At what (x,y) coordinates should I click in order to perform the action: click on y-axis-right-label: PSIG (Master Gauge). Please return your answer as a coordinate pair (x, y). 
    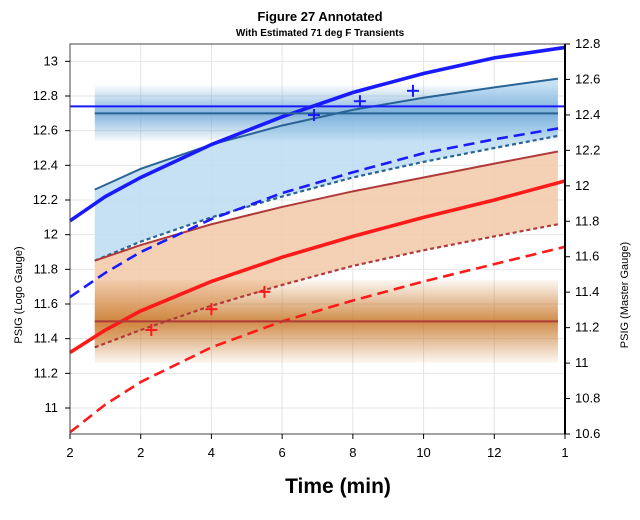
    Looking at the image, I should click on (625, 295).